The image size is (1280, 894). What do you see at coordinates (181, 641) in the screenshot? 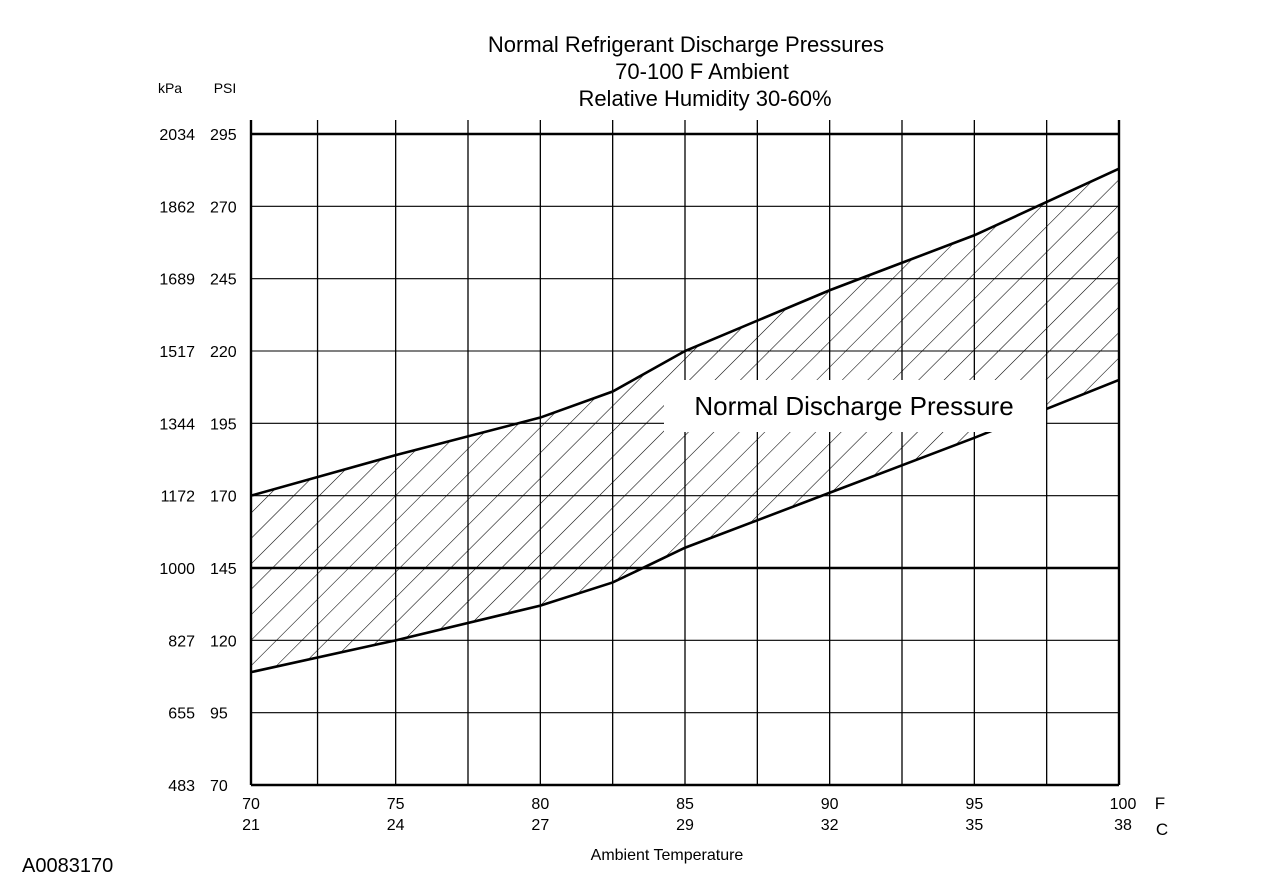
I see `y-tick-kpa-827: 827` at bounding box center [181, 641].